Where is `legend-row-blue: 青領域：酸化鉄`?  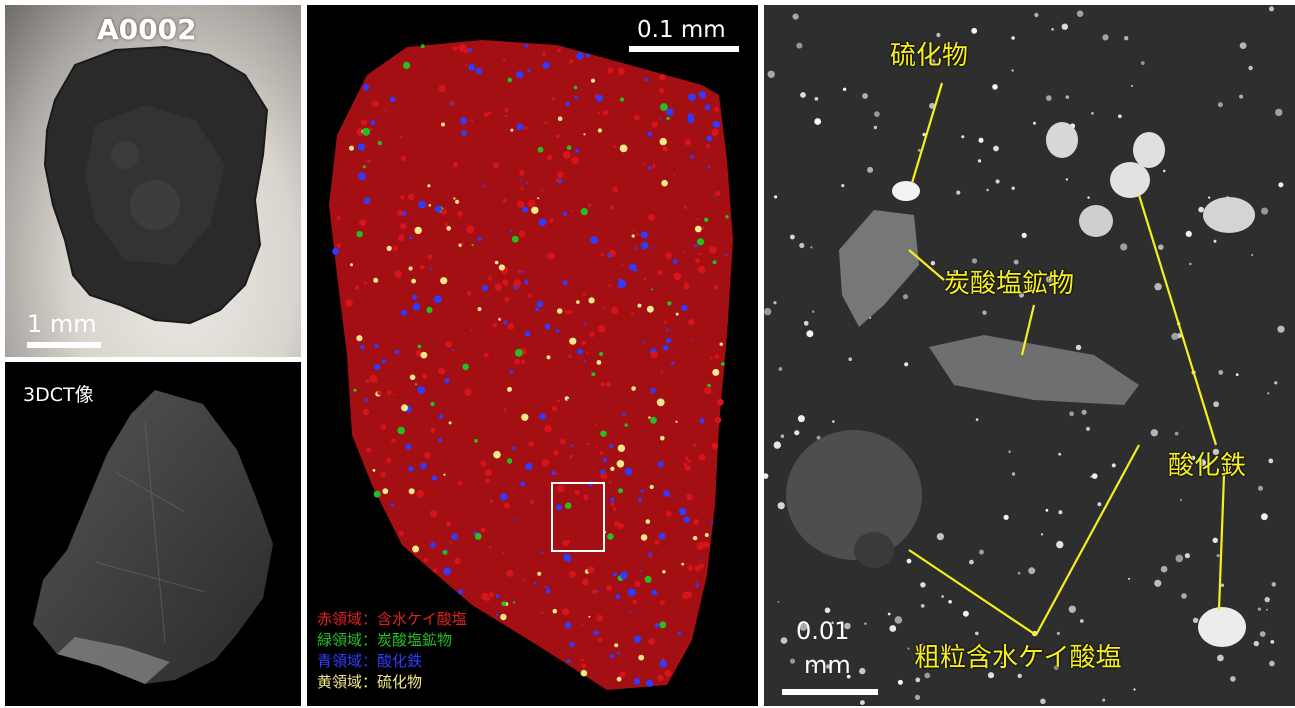
legend-row-blue: 青領域：酸化鉄 is located at coordinates (392, 661).